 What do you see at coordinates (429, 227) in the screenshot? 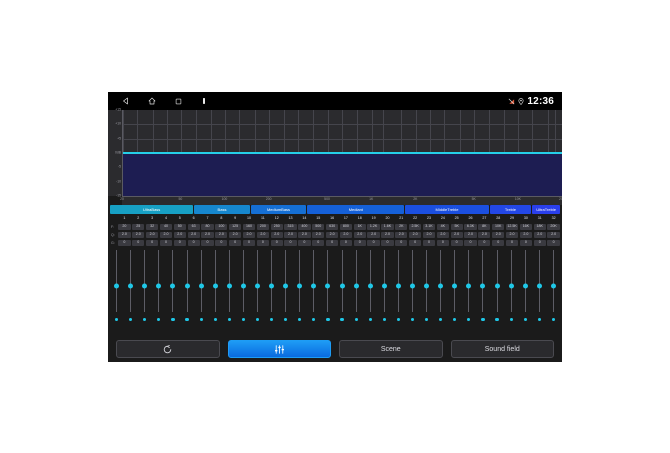
I see `table-cell-frequency: 3.1K` at bounding box center [429, 227].